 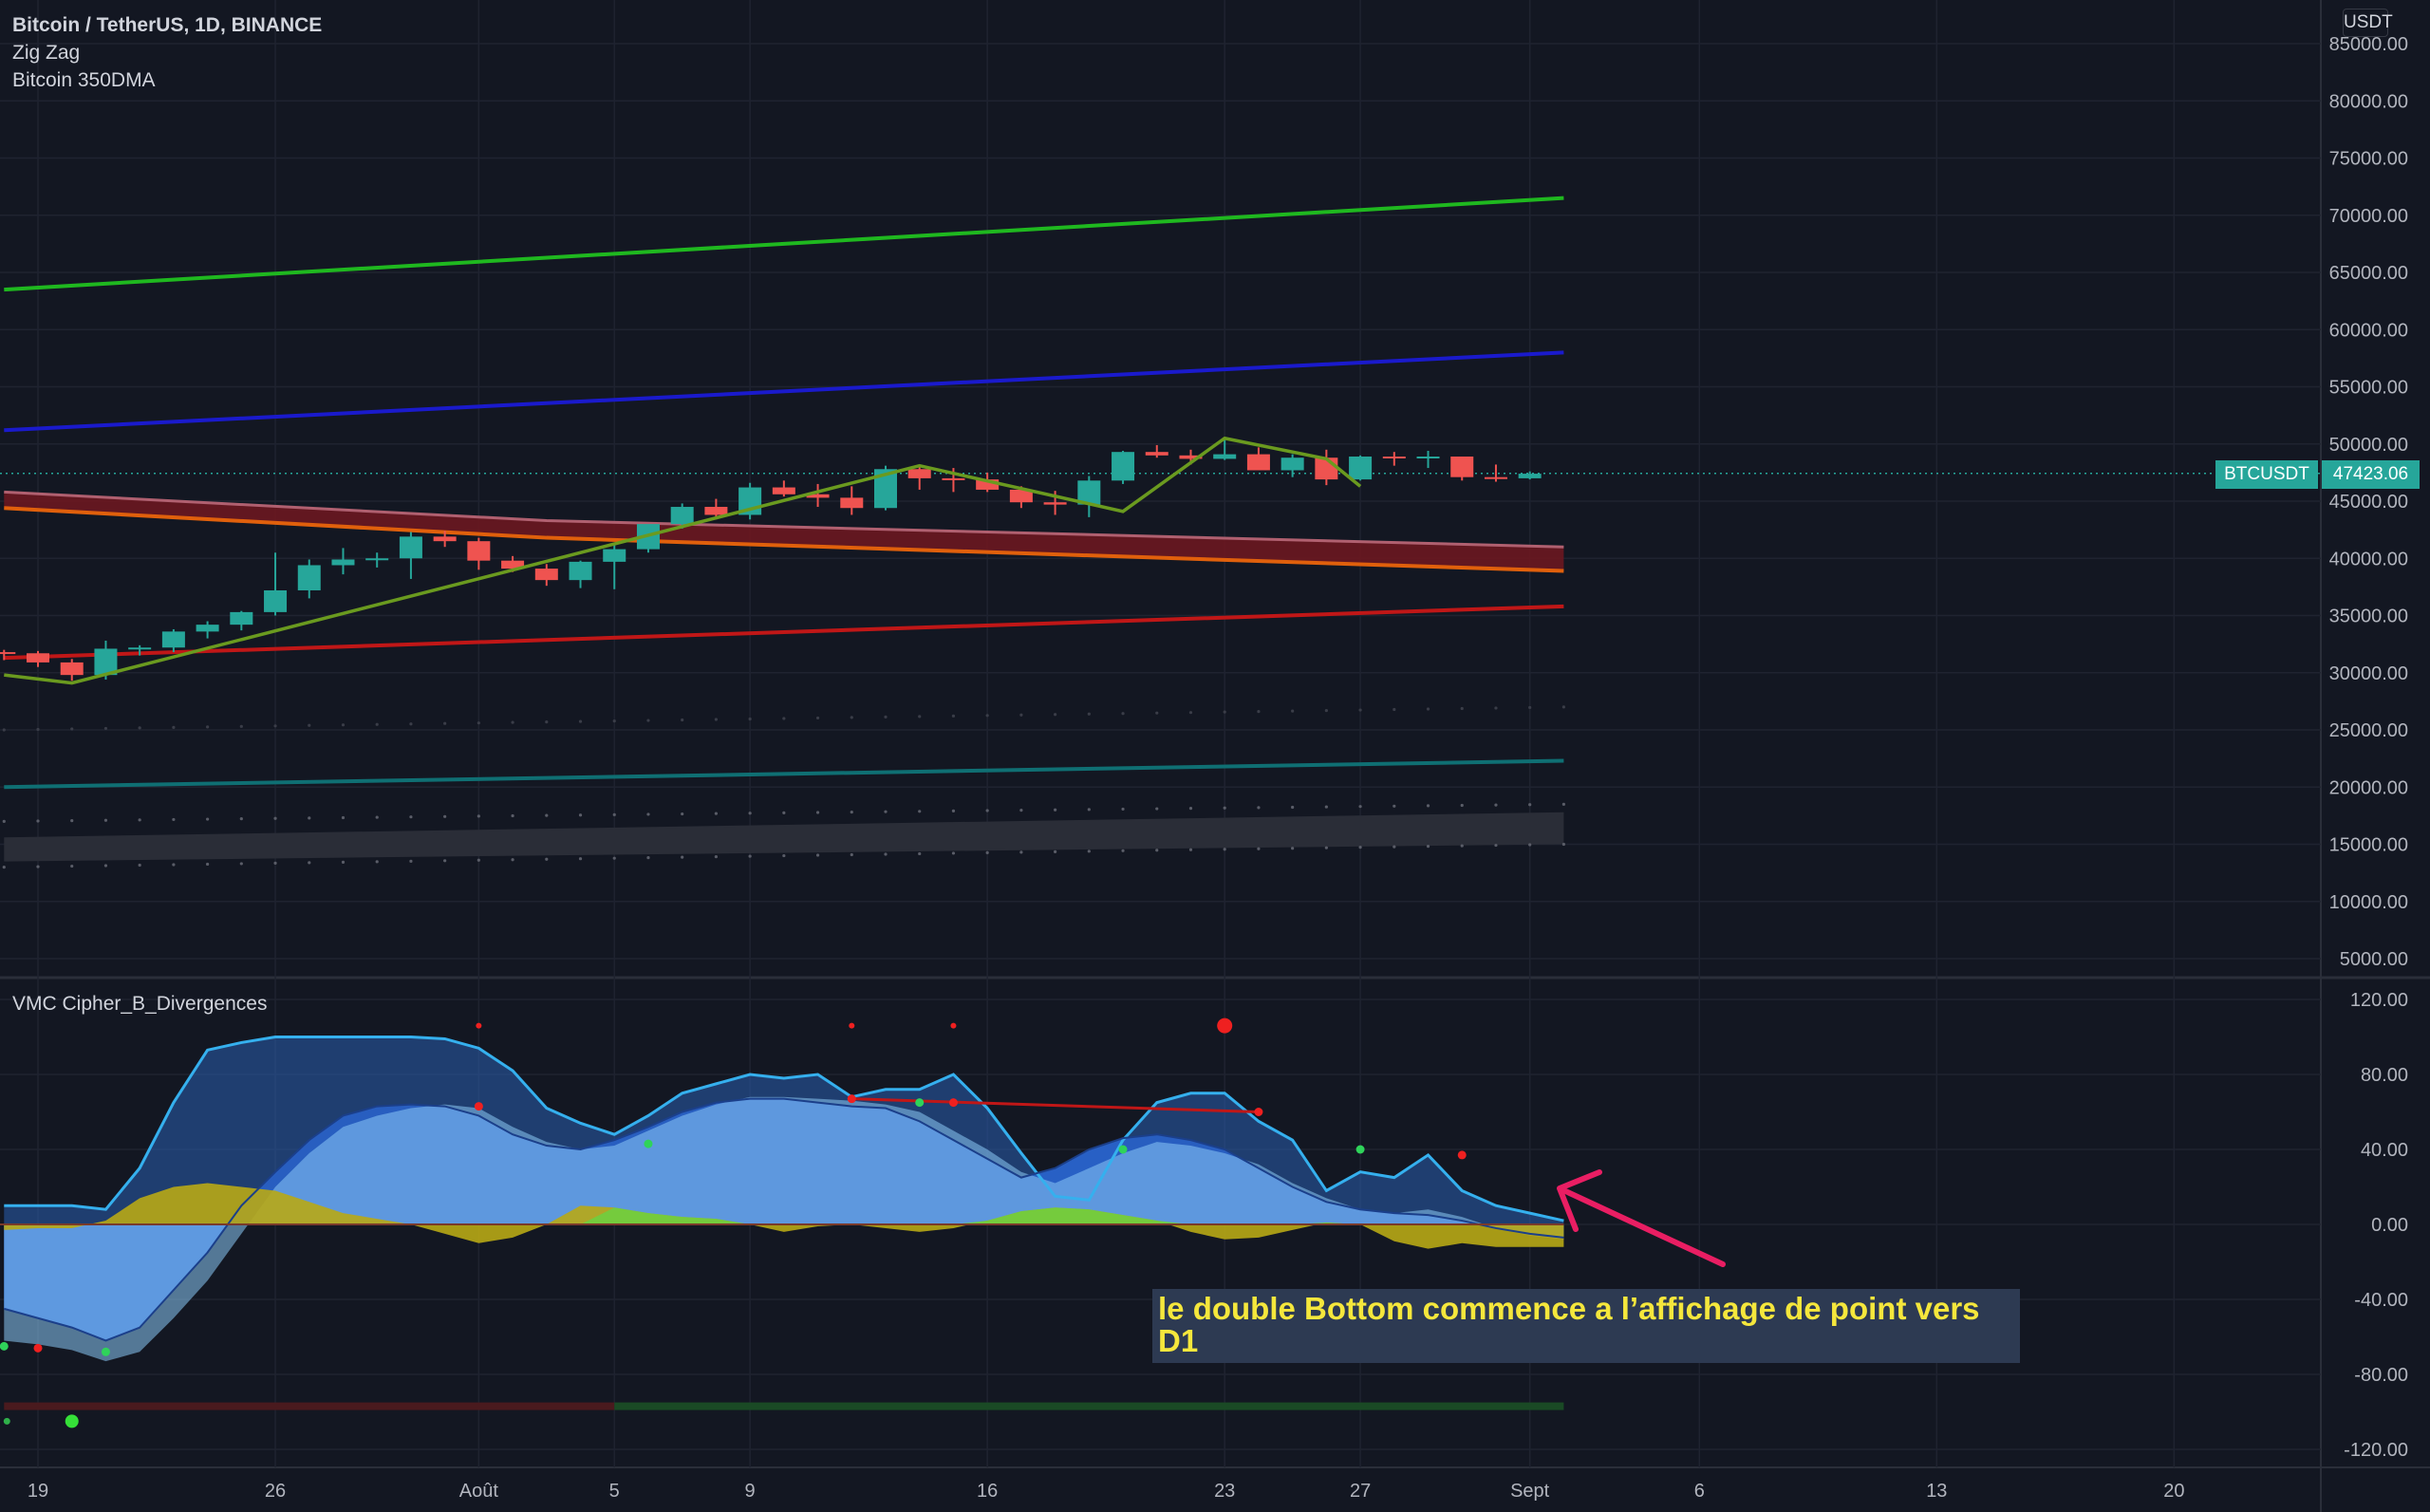 What do you see at coordinates (2369, 845) in the screenshot?
I see `price-tick-label: 15000.00` at bounding box center [2369, 845].